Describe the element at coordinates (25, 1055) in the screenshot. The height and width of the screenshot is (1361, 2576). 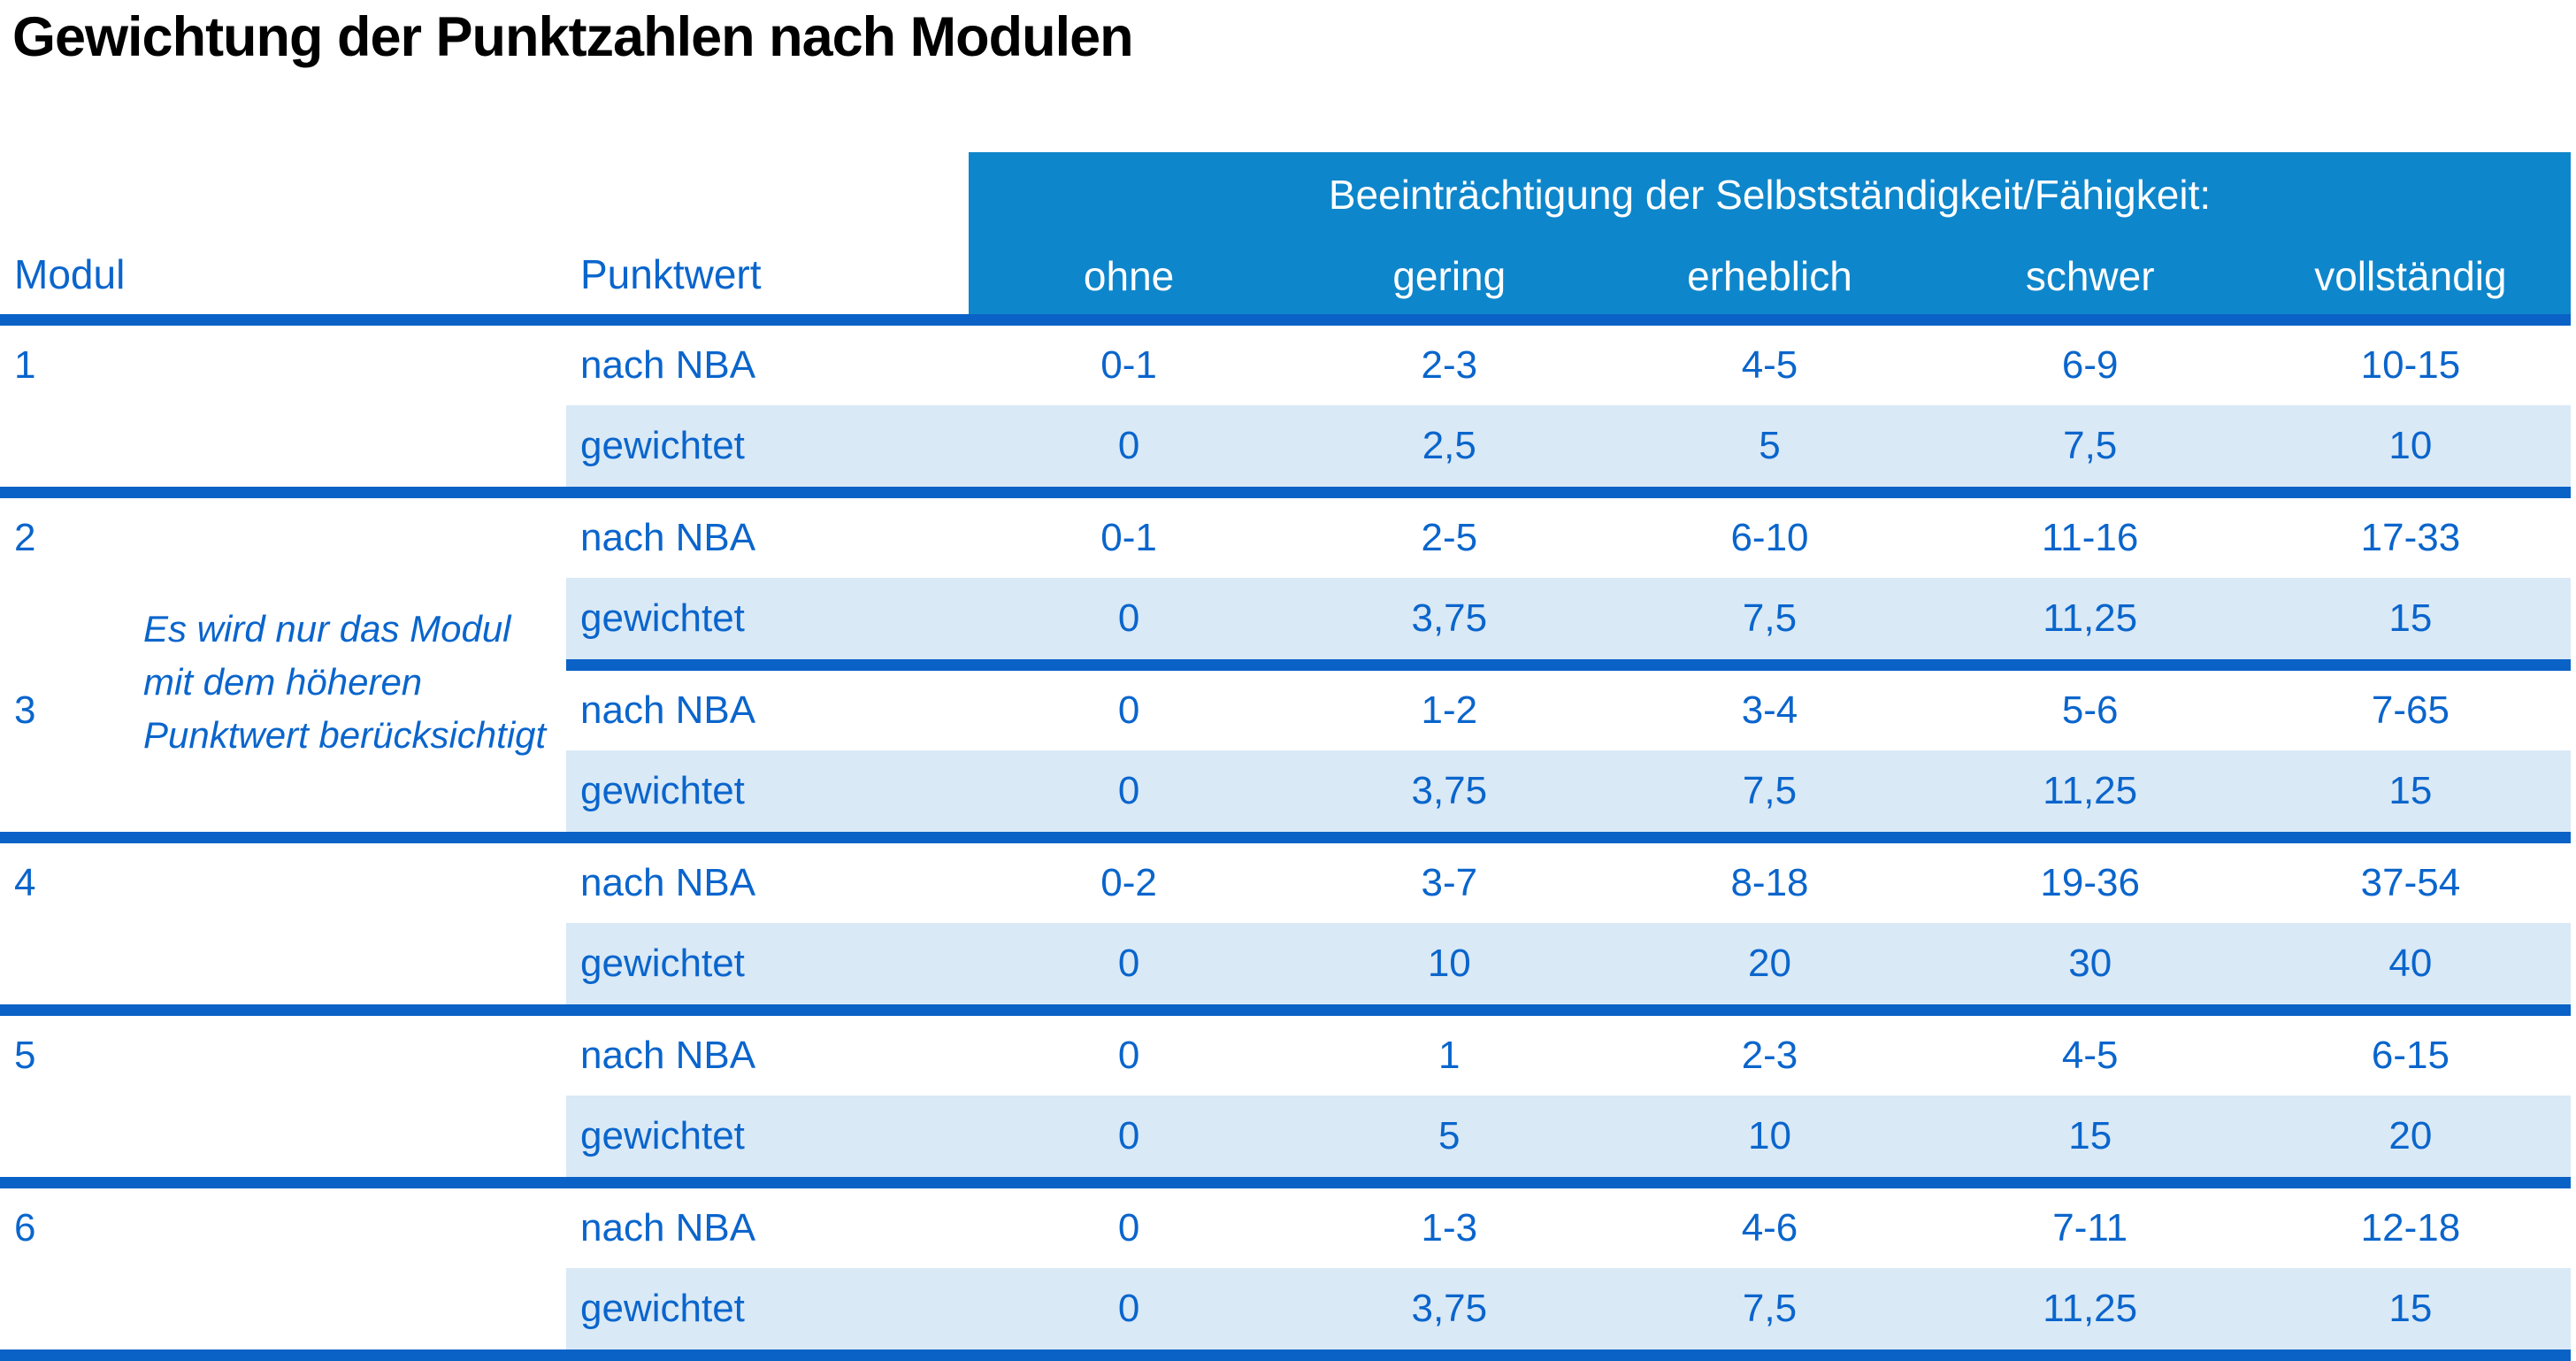
I see `module-number: 5` at that location.